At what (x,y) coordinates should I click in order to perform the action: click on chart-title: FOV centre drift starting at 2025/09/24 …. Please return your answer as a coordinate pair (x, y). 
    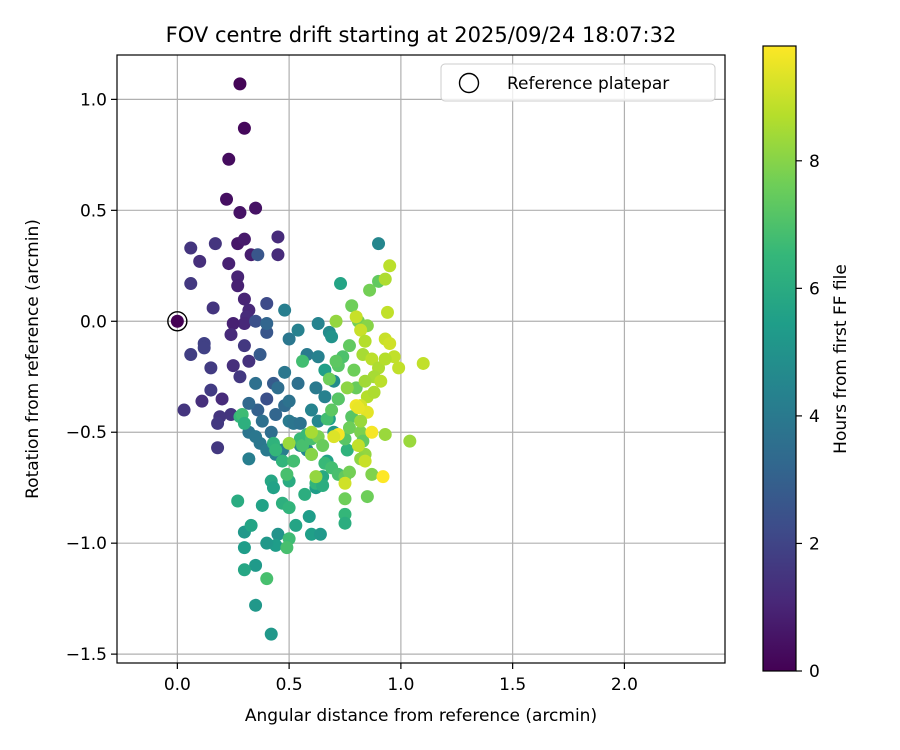
    Looking at the image, I should click on (421, 35).